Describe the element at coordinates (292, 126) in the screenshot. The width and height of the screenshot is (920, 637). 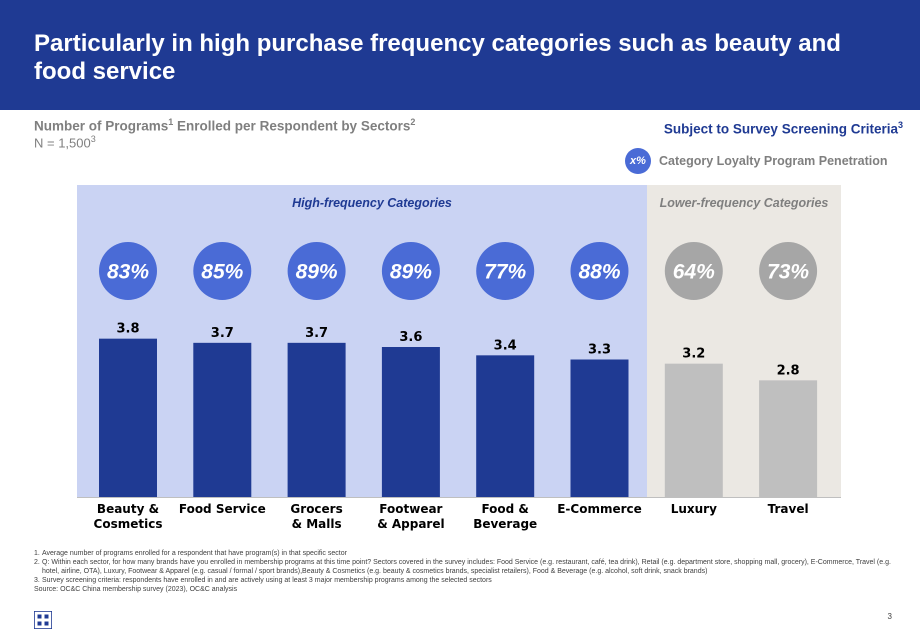
I see `chart-subtitle-text-2: Enrolled per Respondent by Sectors` at that location.